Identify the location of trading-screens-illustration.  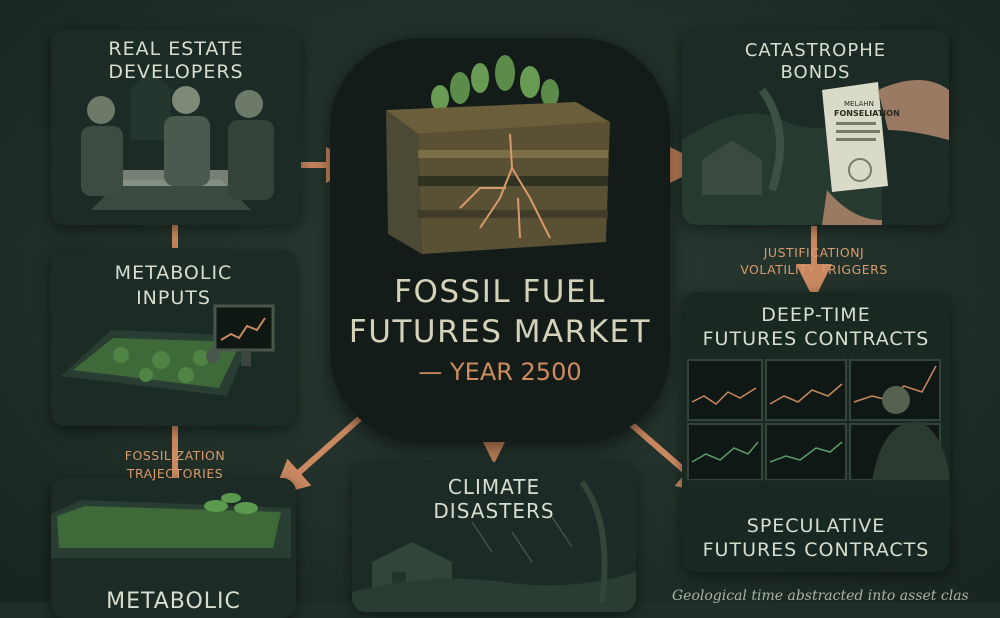
(816, 432).